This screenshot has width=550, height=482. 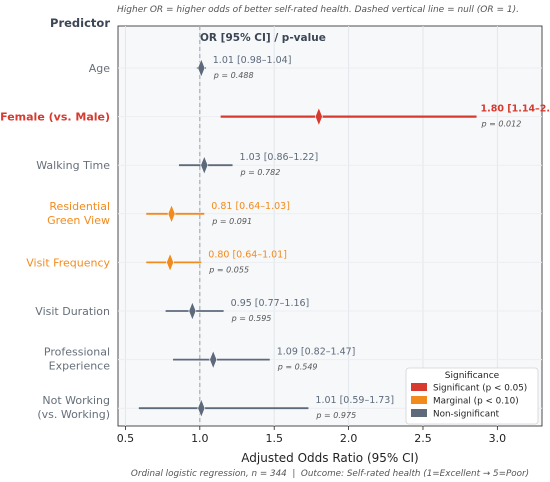 I want to click on forest-row: Visit Frequency 0.80 [0.64–1.01] p = 0.055, so click(x=156, y=261).